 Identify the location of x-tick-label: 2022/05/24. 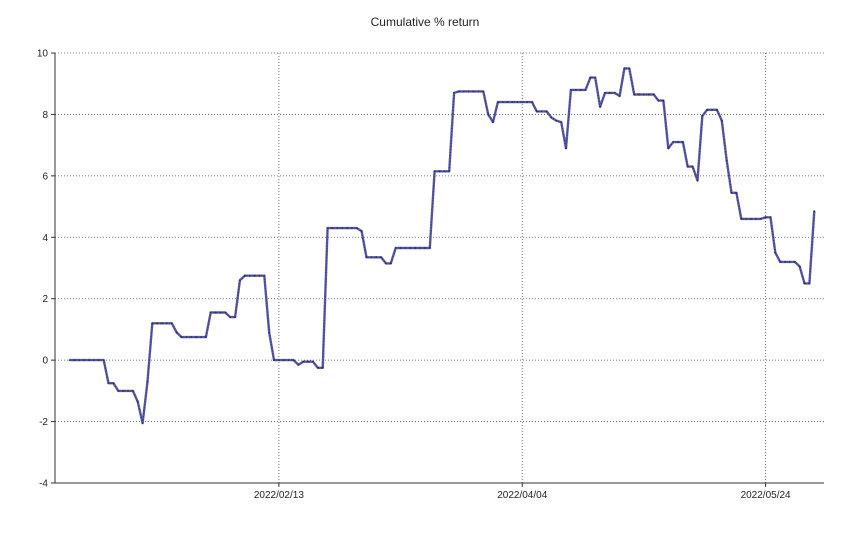
(766, 495).